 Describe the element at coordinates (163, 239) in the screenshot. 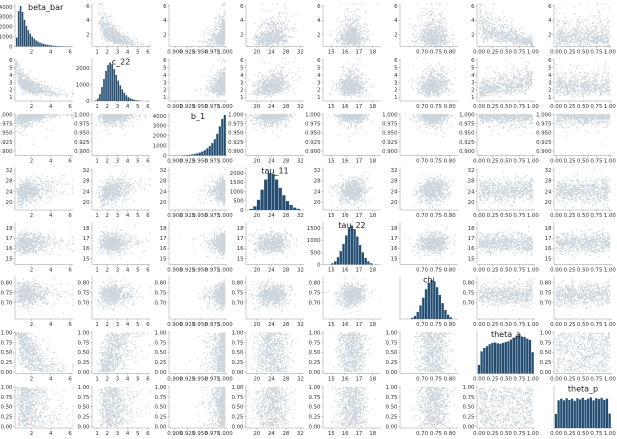

I see `y-tick-label: 17` at that location.